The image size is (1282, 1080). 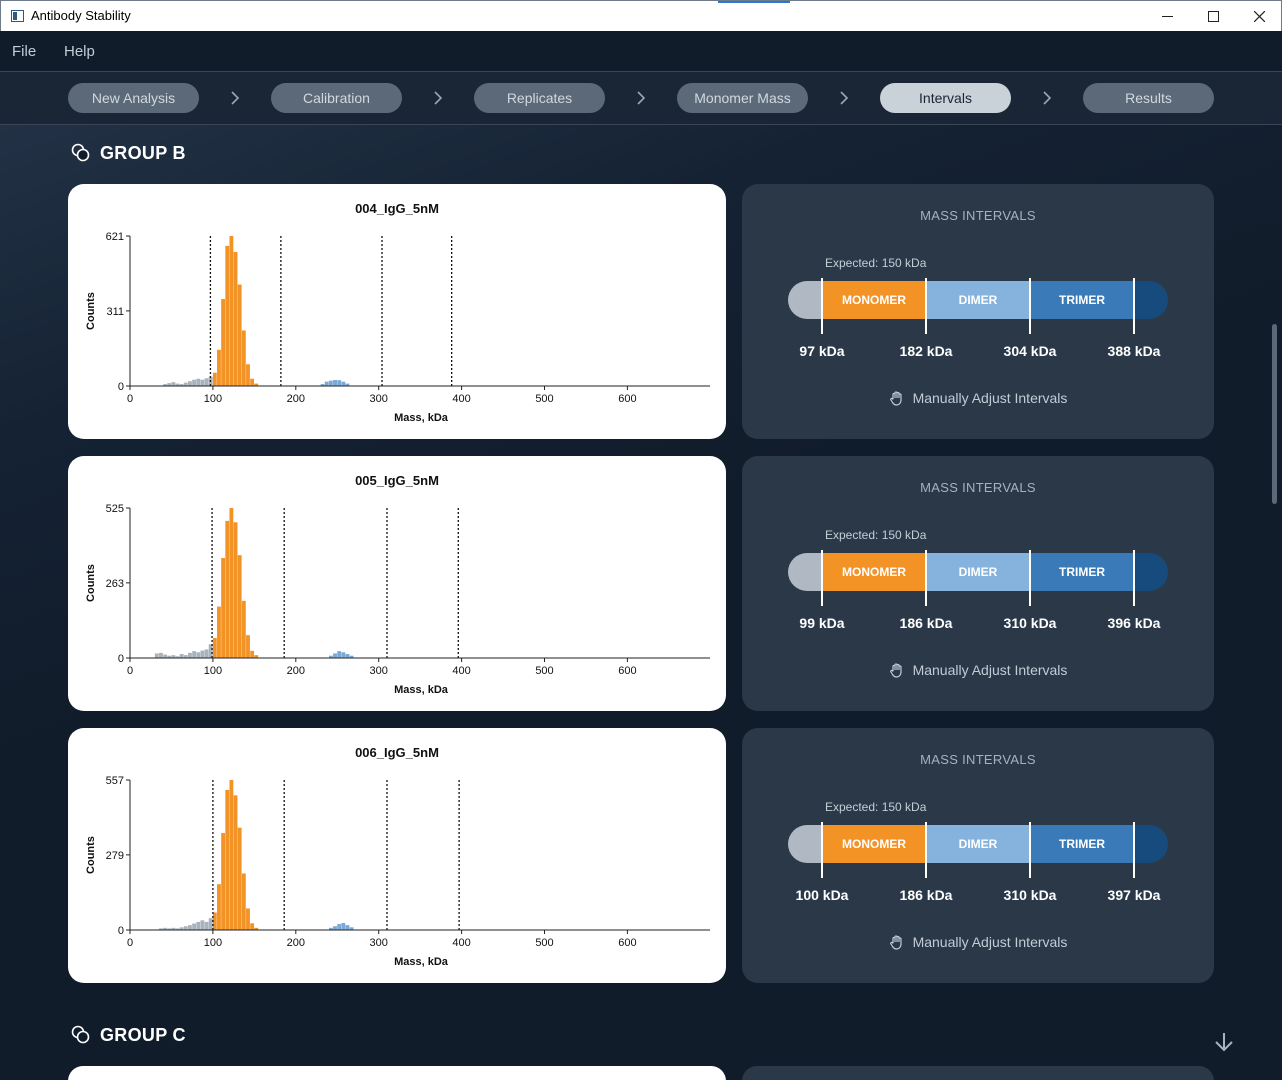 What do you see at coordinates (978, 215) in the screenshot?
I see `mass-intervals-heading: MASS INTERVALS` at bounding box center [978, 215].